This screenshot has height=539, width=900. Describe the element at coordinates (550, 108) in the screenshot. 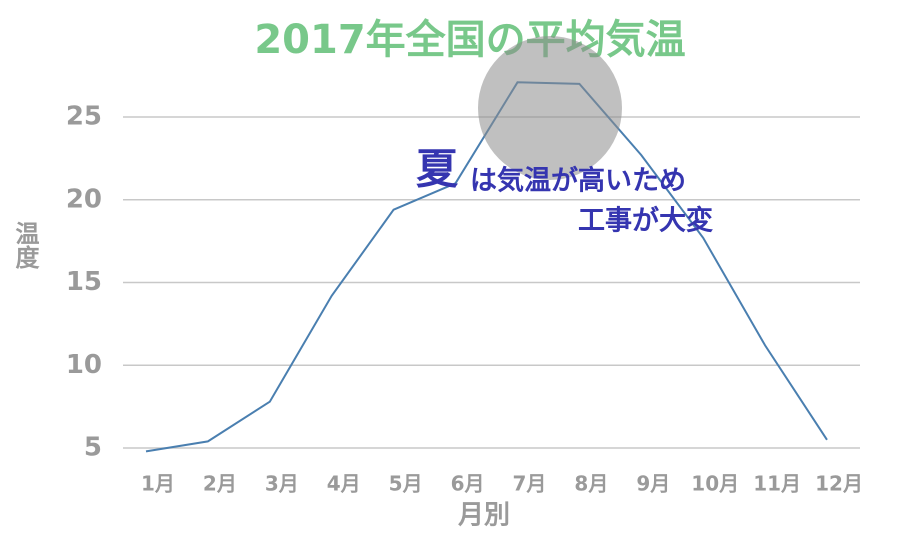

I see `highlight-circle` at that location.